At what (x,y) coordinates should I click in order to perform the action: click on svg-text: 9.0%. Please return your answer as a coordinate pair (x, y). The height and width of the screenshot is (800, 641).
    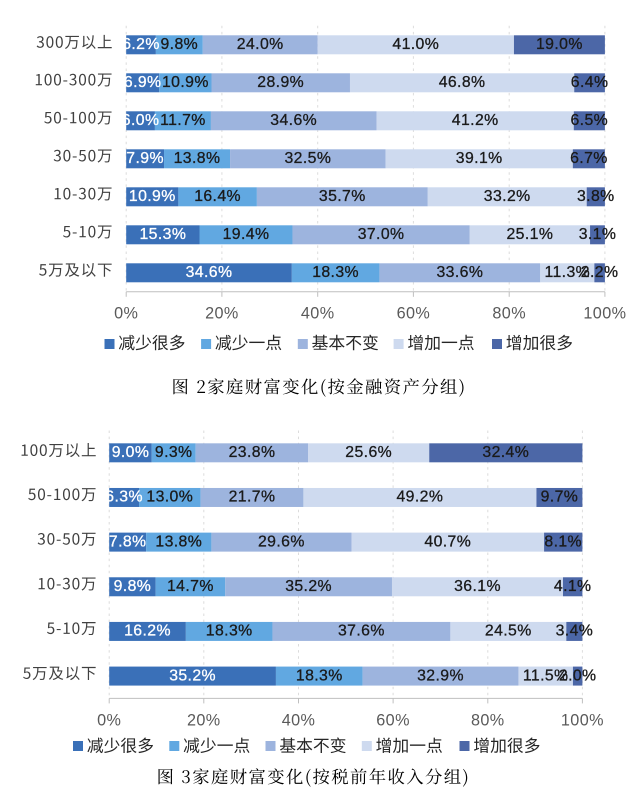
    Looking at the image, I should click on (131, 452).